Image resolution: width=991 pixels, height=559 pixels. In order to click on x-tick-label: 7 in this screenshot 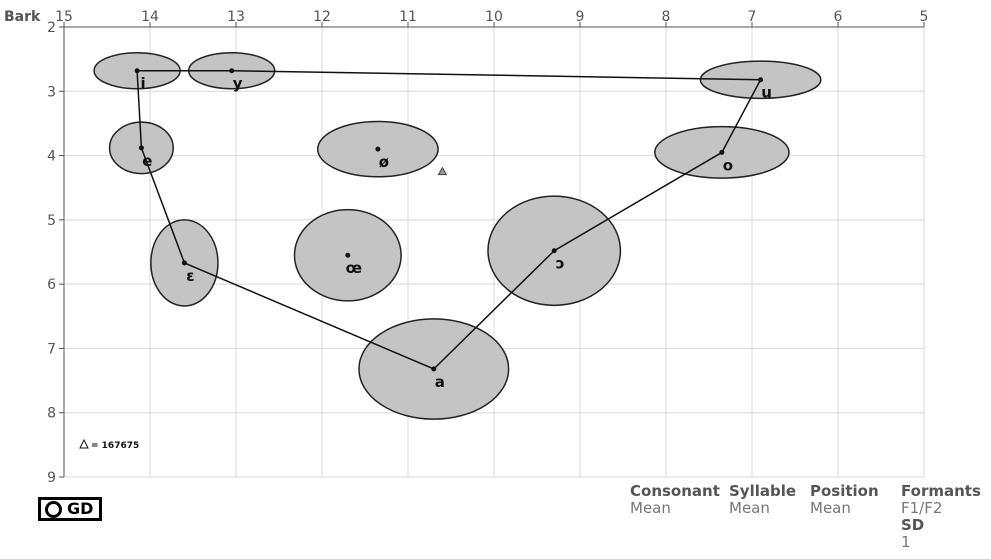, I will do `click(752, 17)`.